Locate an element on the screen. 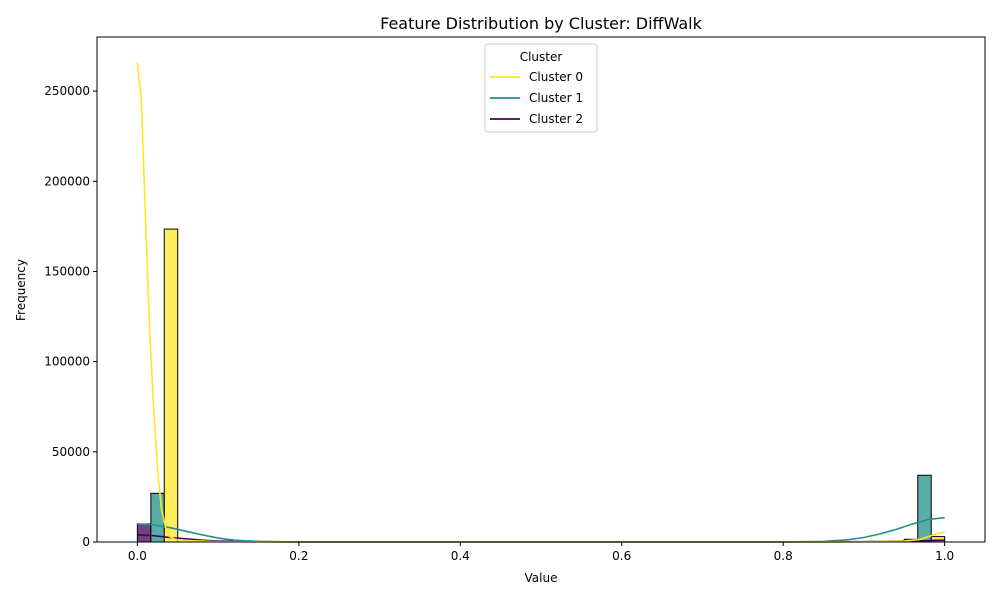  x-tick-label-4: 0.8 is located at coordinates (783, 556).